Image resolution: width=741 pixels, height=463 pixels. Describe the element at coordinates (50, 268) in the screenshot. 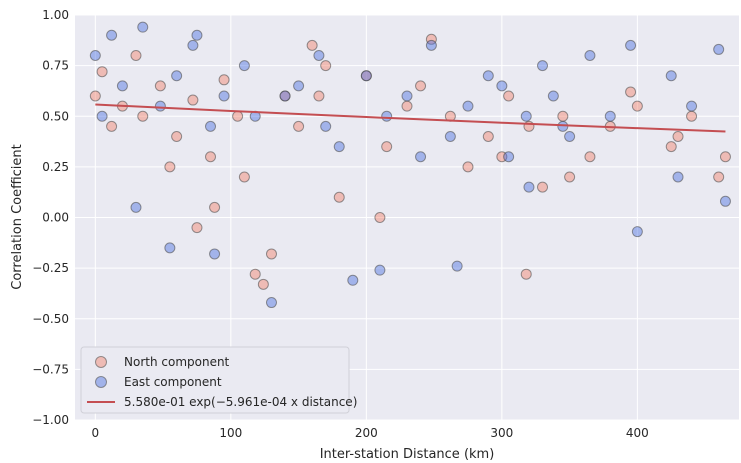

I see `y-tick-label: −0.25` at that location.